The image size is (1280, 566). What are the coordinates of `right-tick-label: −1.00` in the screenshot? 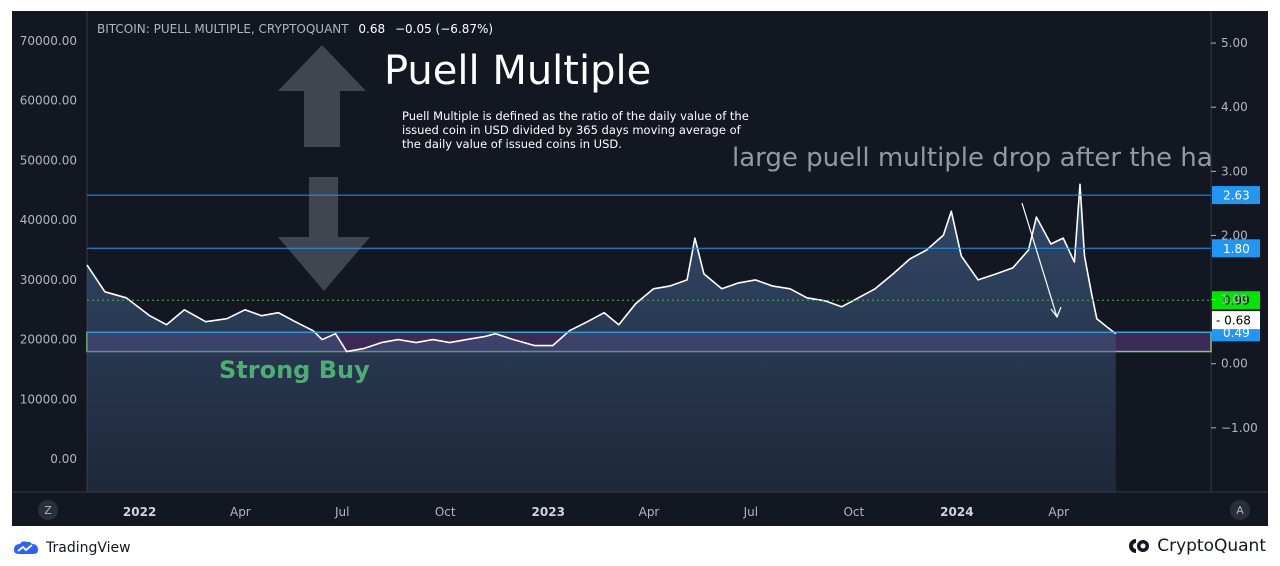 It's located at (1239, 428).